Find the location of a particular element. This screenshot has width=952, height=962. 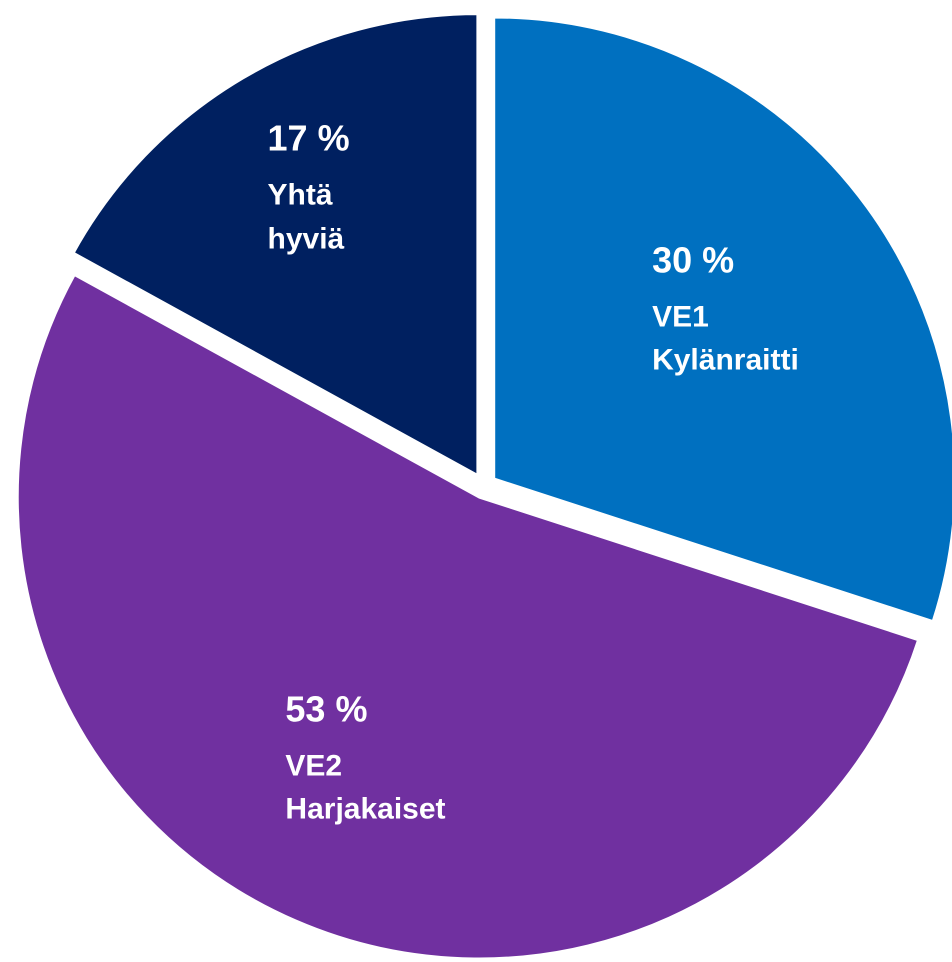

category-label: VE2 Harjakaiset is located at coordinates (365, 787).